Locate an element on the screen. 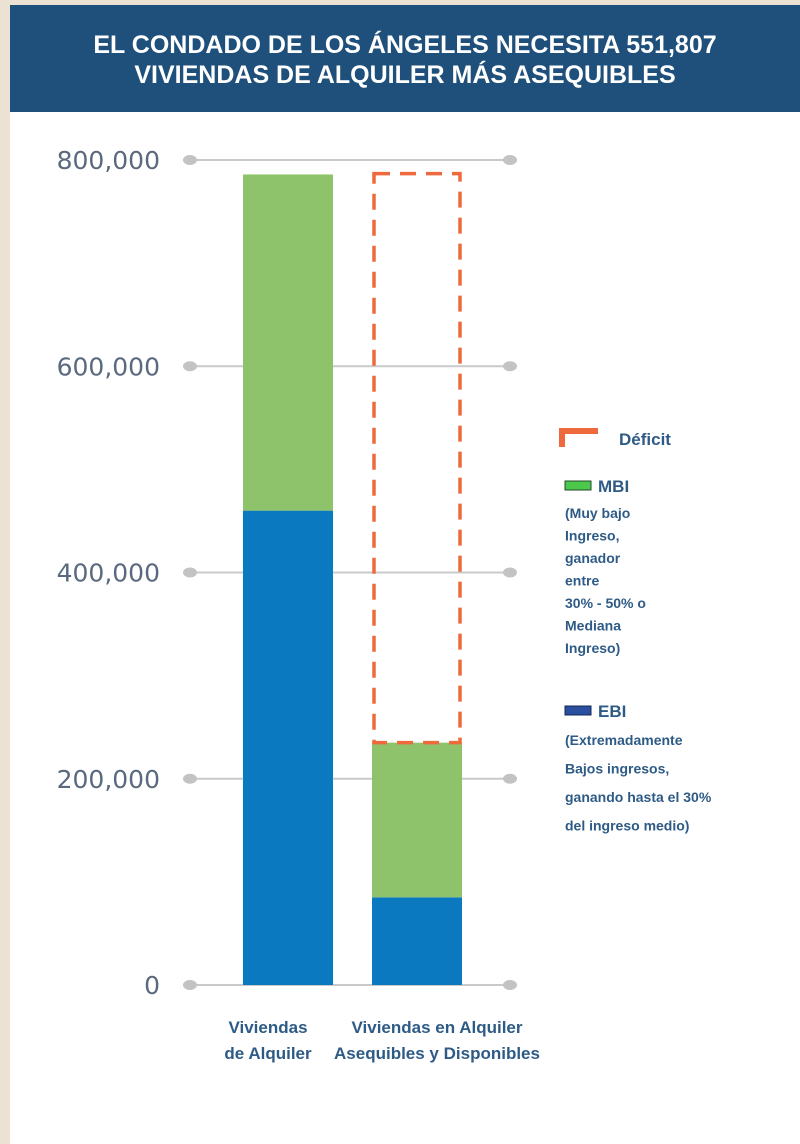  chart-title-line-2: VIVIENDAS DE ALQUILER MÁS ASEQUIBLES is located at coordinates (405, 75).